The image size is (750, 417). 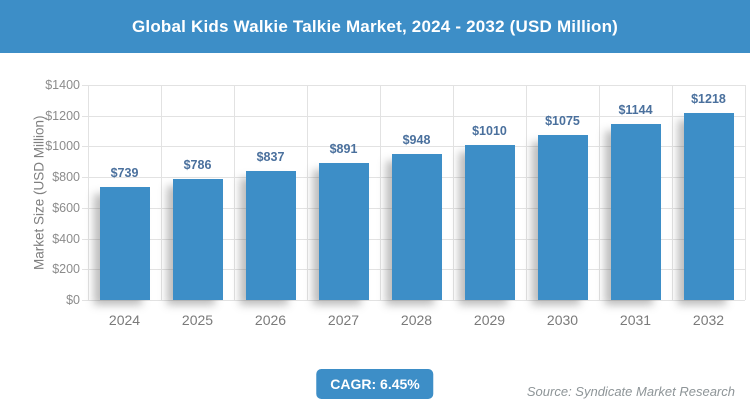 What do you see at coordinates (62, 146) in the screenshot?
I see `y-tick-label: $1000` at bounding box center [62, 146].